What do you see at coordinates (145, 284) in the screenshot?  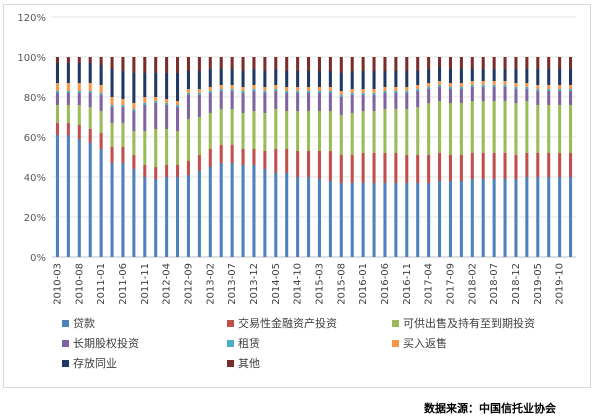 I see `x-tick-label: 2011-11` at bounding box center [145, 284].